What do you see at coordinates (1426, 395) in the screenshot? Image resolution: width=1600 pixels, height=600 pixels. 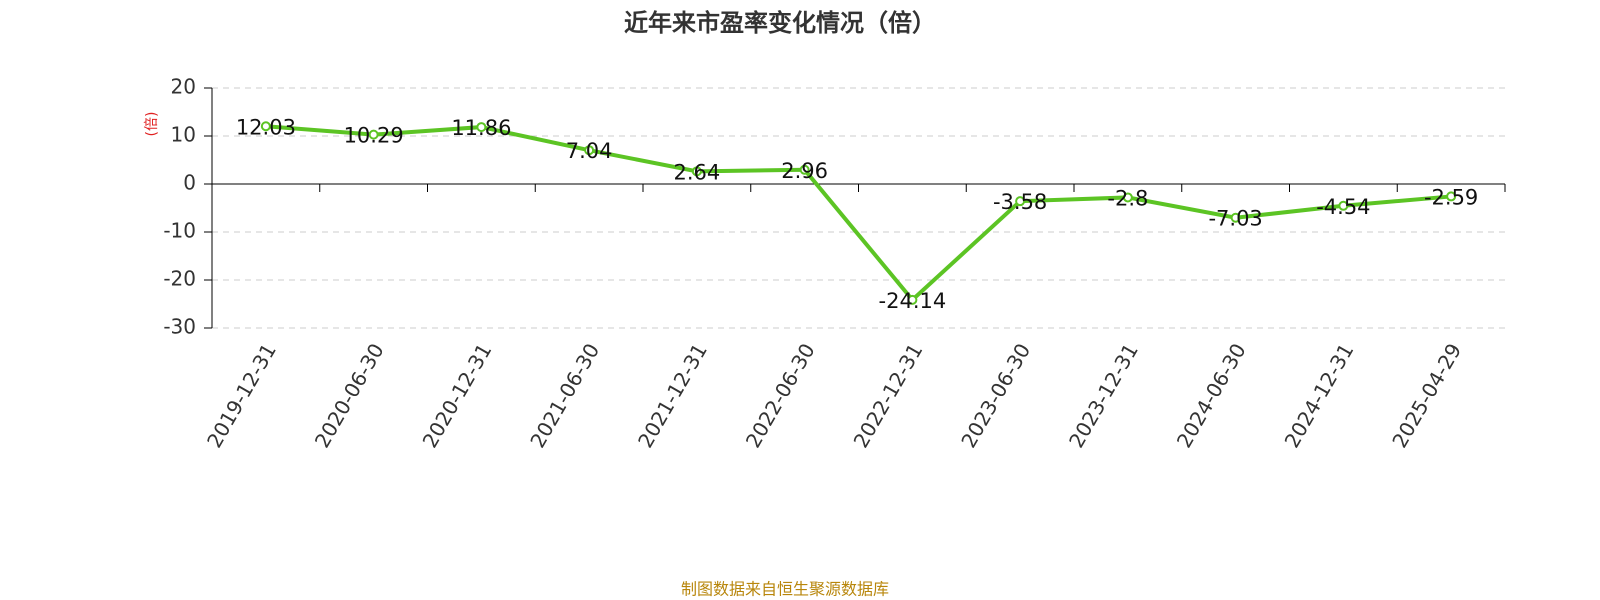 I see `x-tick-label: 2025-04-29` at bounding box center [1426, 395].